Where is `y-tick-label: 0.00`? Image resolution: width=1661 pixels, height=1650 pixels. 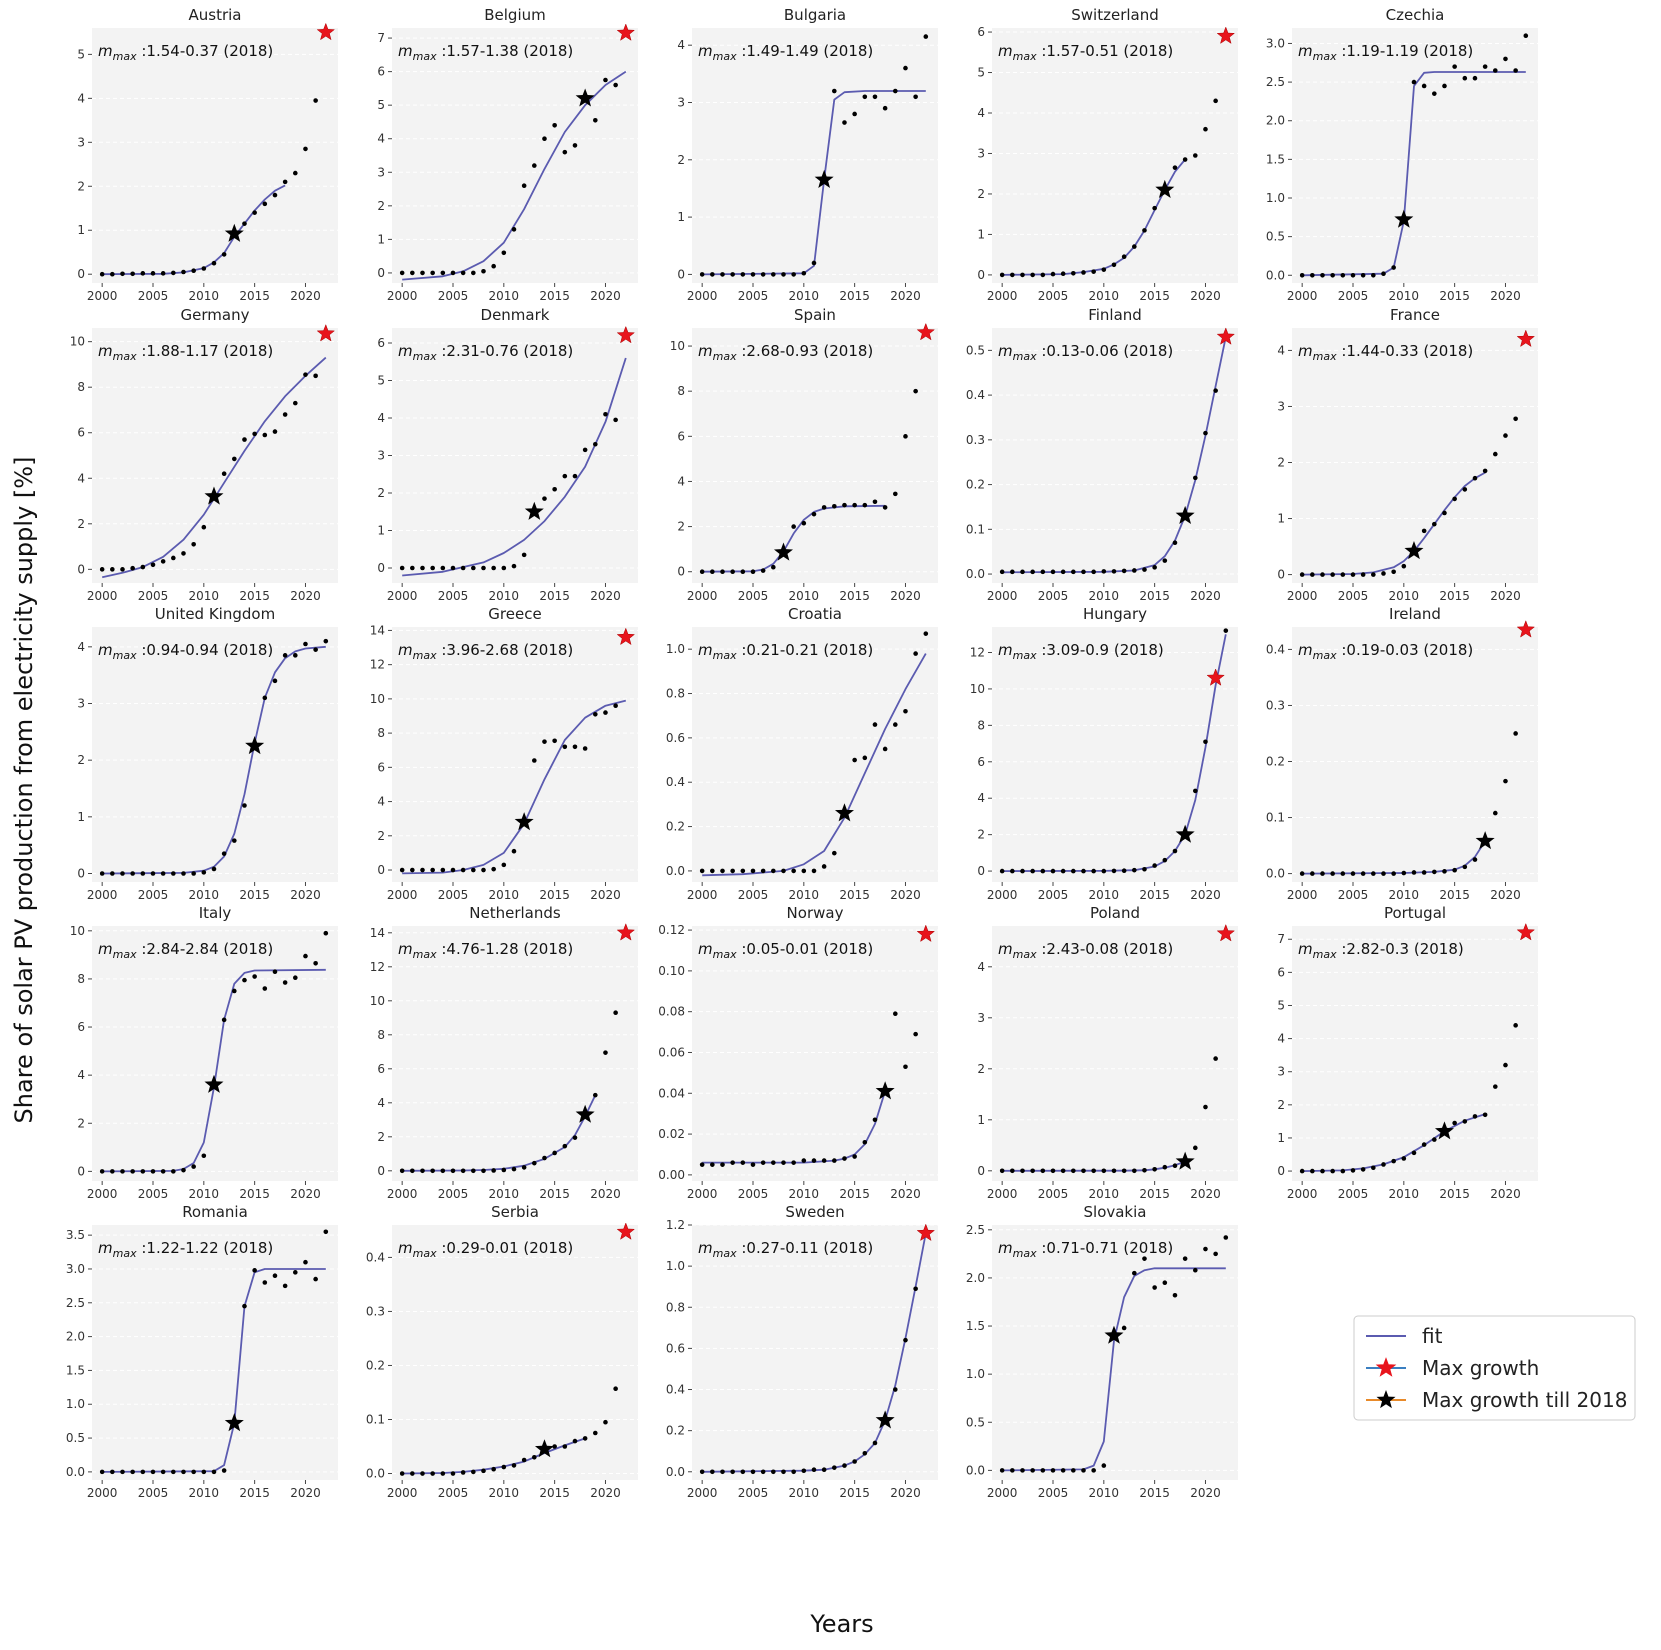
y-tick-label: 0.00 is located at coordinates (671, 1175).